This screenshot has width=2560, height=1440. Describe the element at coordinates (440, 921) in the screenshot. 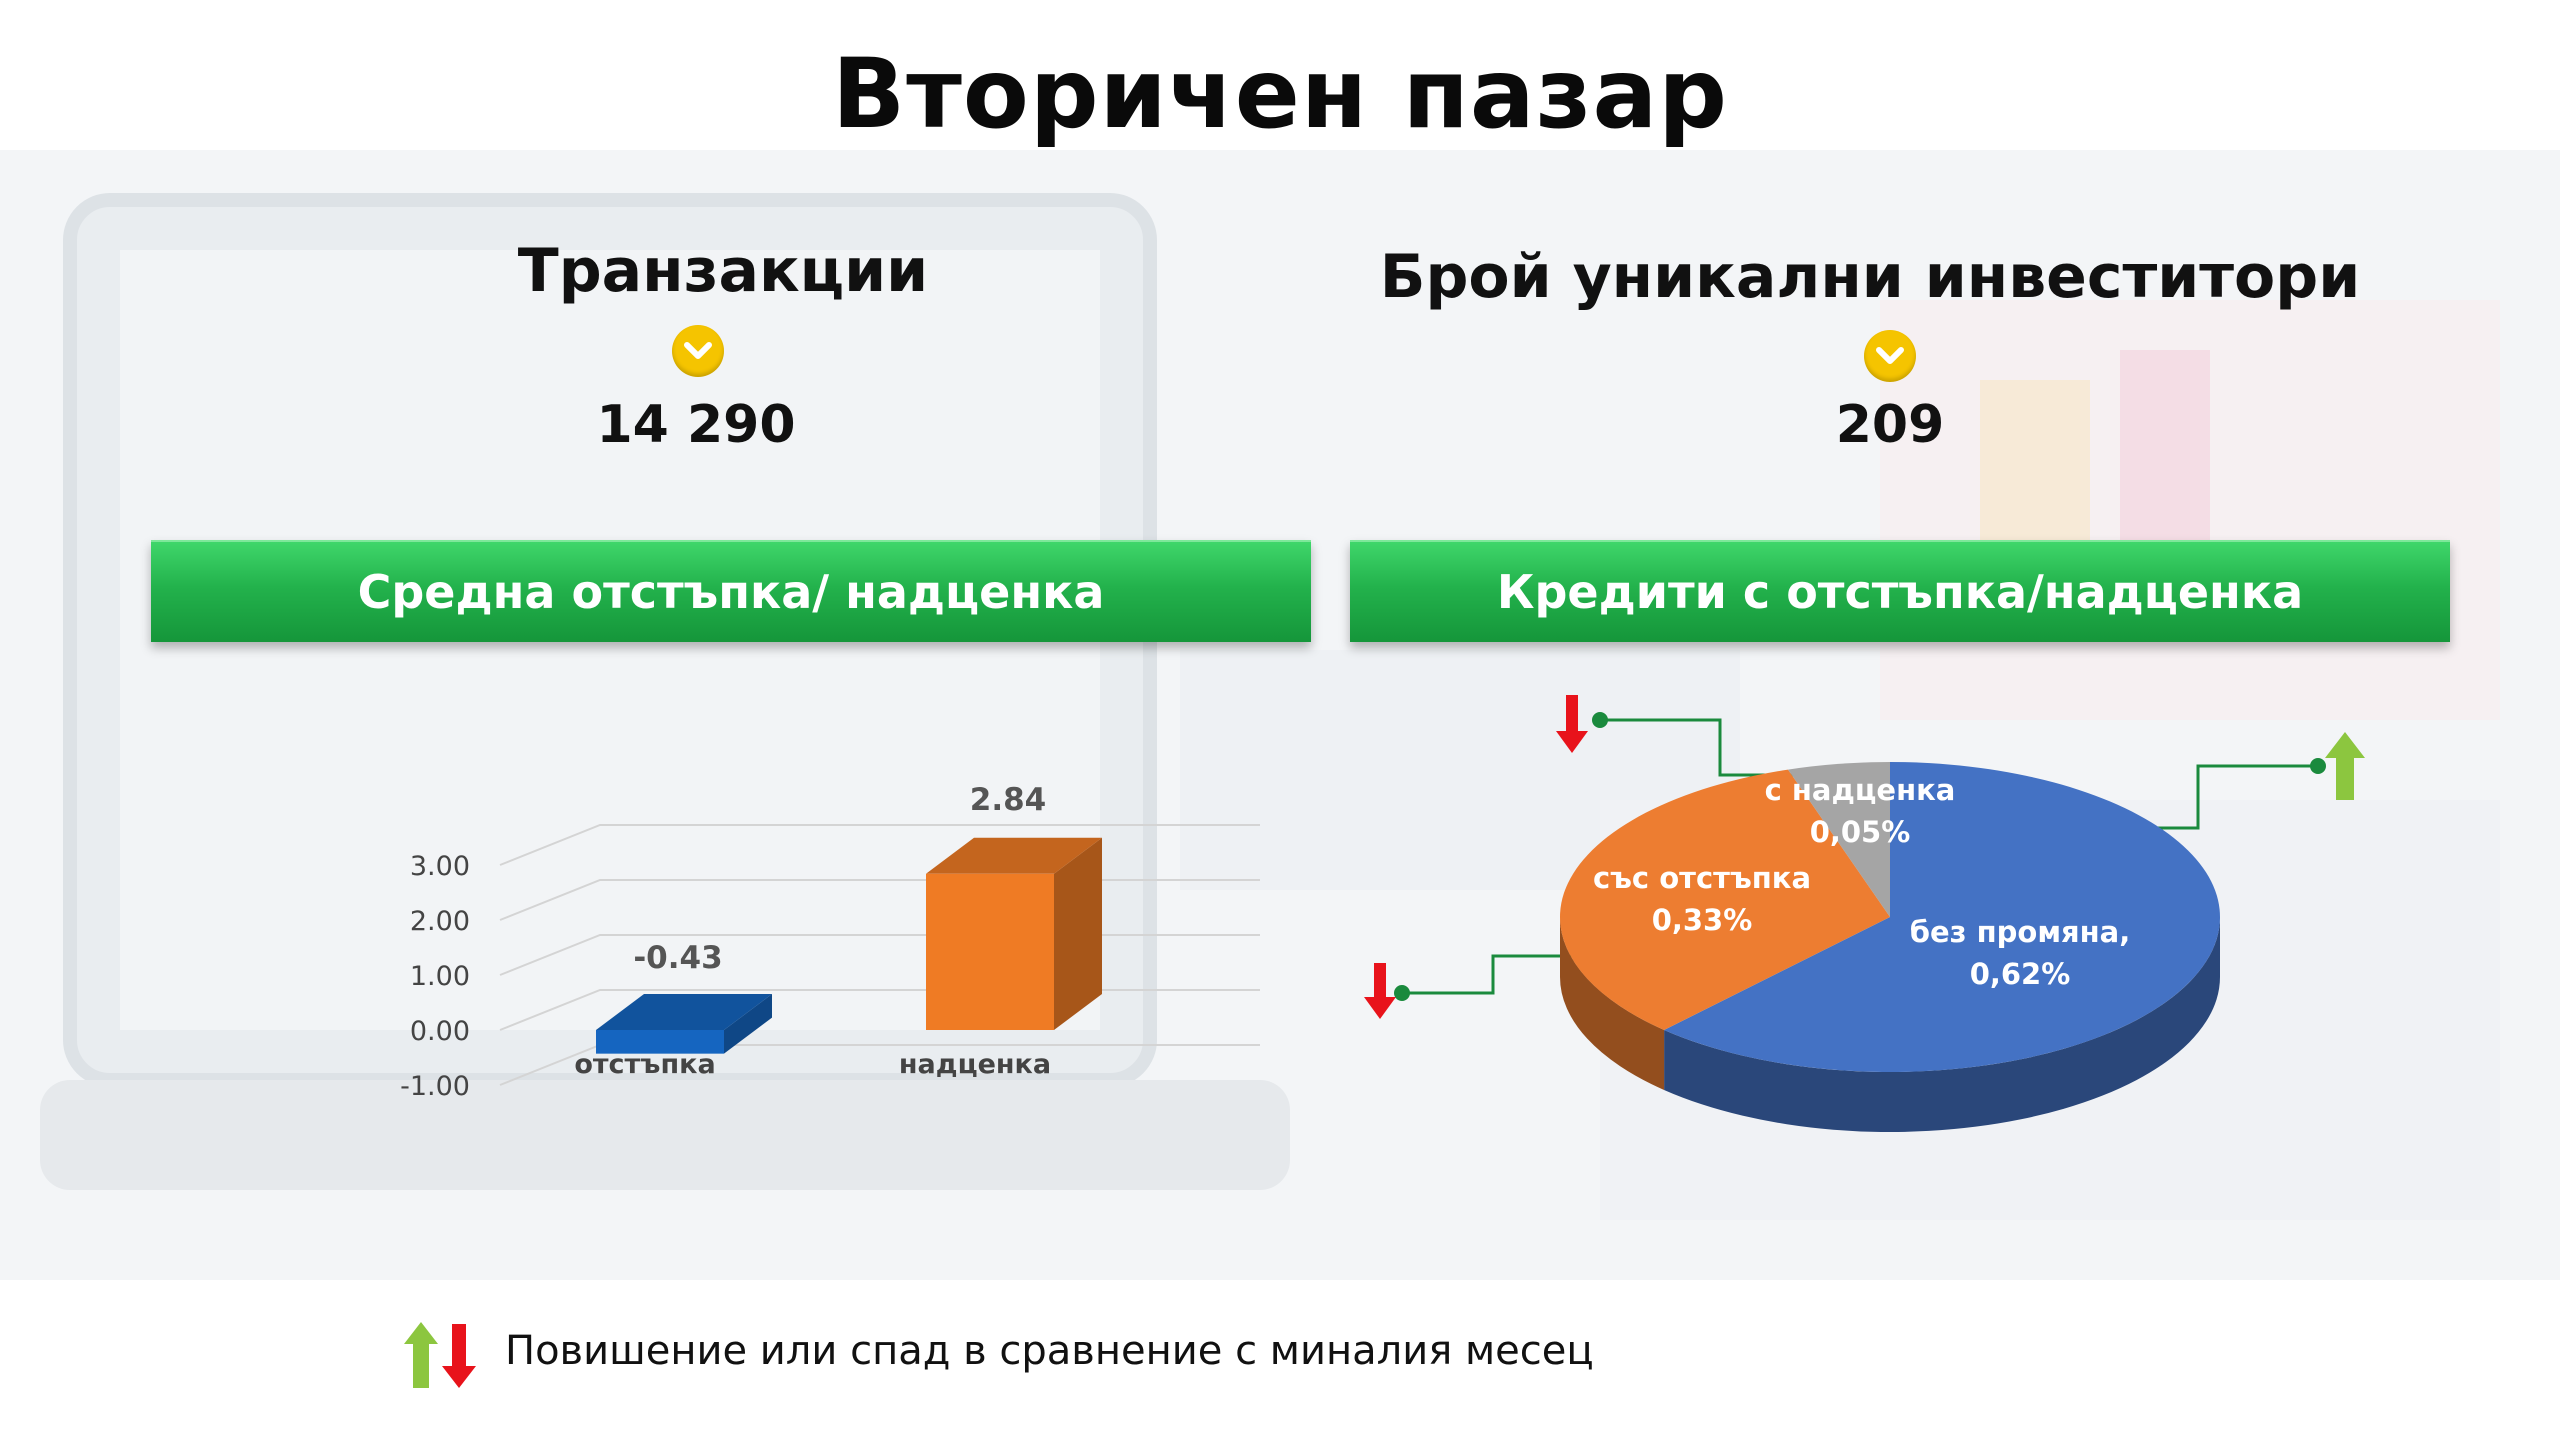

I see `y-tick-label: 2.00` at that location.